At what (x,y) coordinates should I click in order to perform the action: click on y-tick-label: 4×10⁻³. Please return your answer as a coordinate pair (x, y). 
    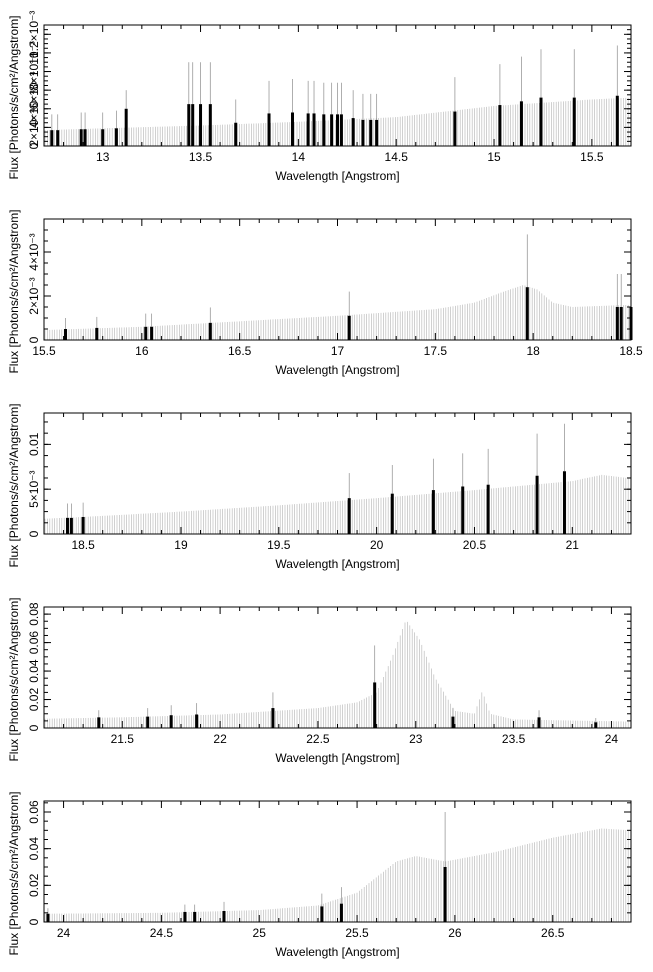
    Looking at the image, I should click on (34, 251).